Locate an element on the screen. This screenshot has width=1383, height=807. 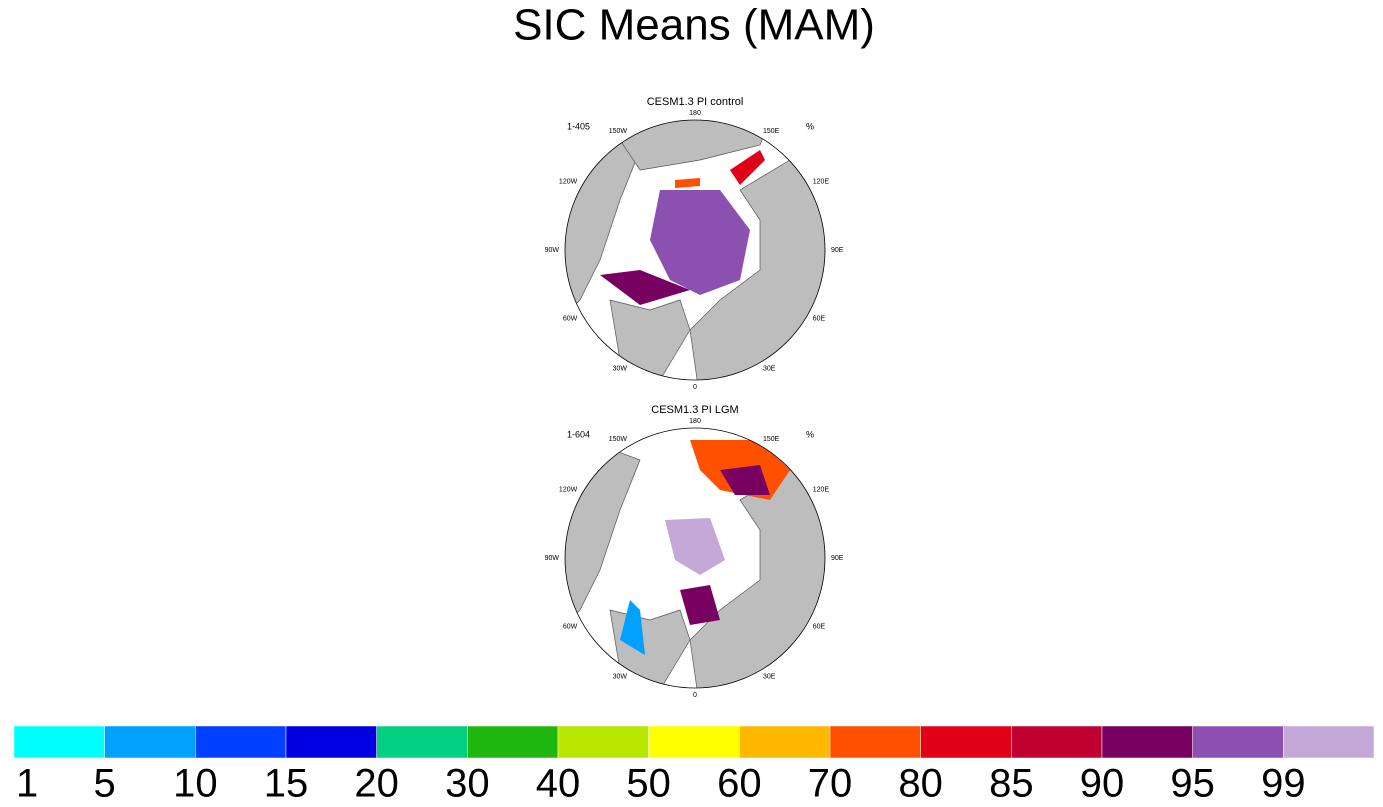
title: SIC Means (MAM) is located at coordinates (694, 25).